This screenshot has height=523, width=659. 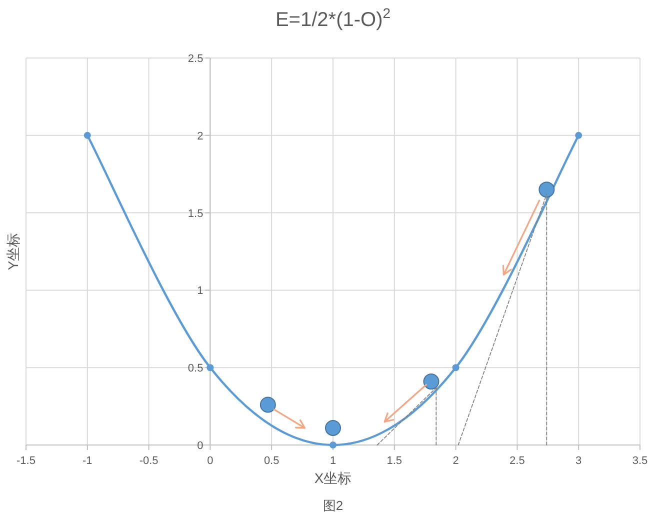 What do you see at coordinates (196, 59) in the screenshot?
I see `y-tick-label: 2.5` at bounding box center [196, 59].